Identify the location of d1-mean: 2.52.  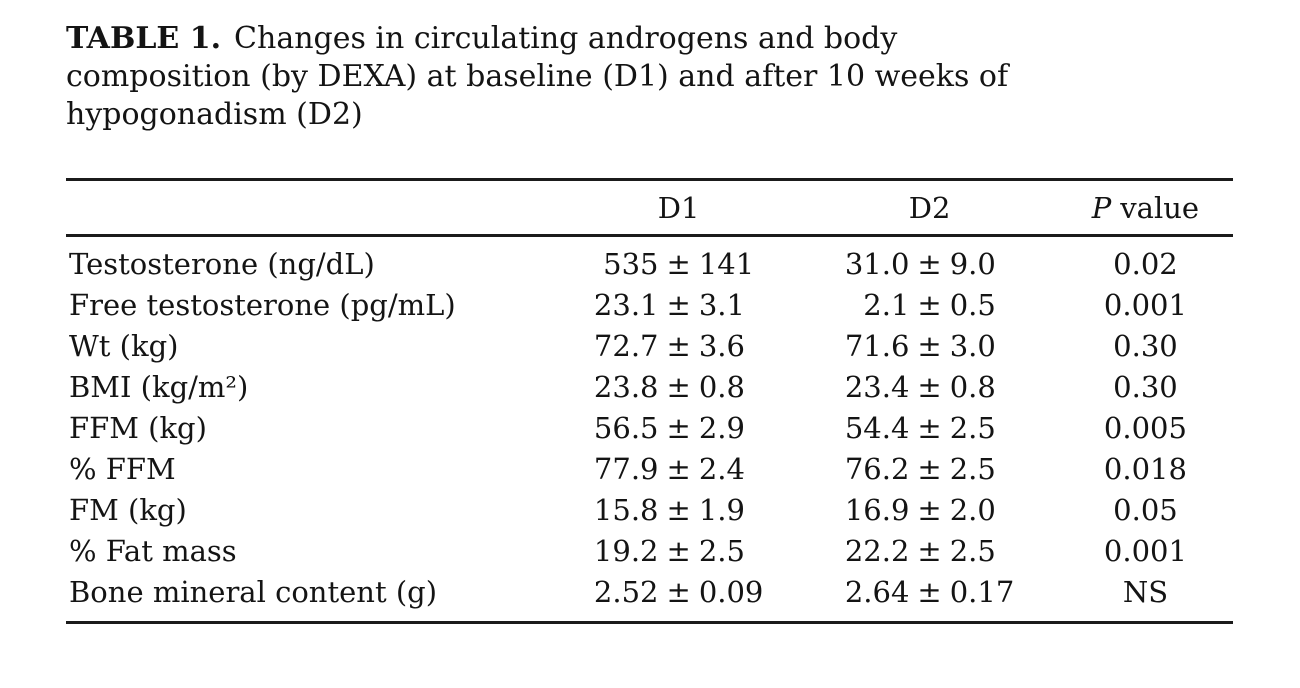
(626, 591).